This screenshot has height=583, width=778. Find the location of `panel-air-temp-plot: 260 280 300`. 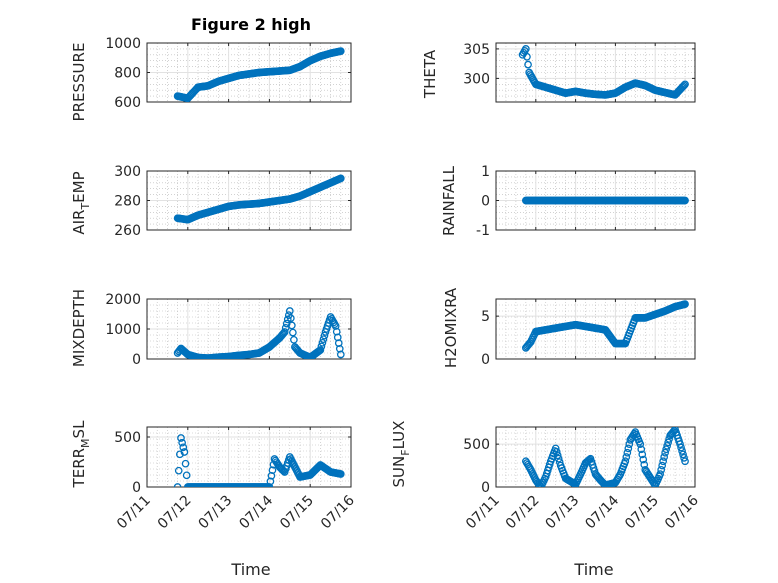

panel-air-temp-plot: 260 280 300 is located at coordinates (233, 201).